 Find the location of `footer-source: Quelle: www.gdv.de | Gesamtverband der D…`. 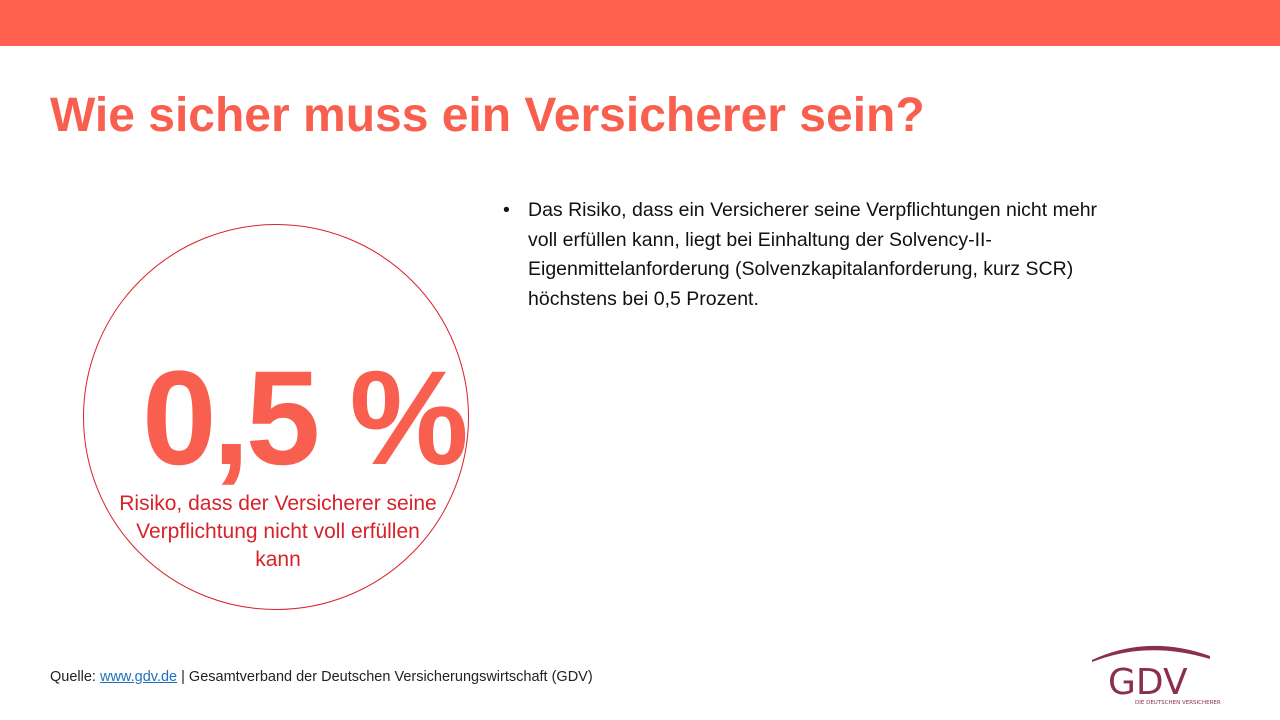

footer-source: Quelle: www.gdv.de | Gesamtverband der D… is located at coordinates (321, 677).